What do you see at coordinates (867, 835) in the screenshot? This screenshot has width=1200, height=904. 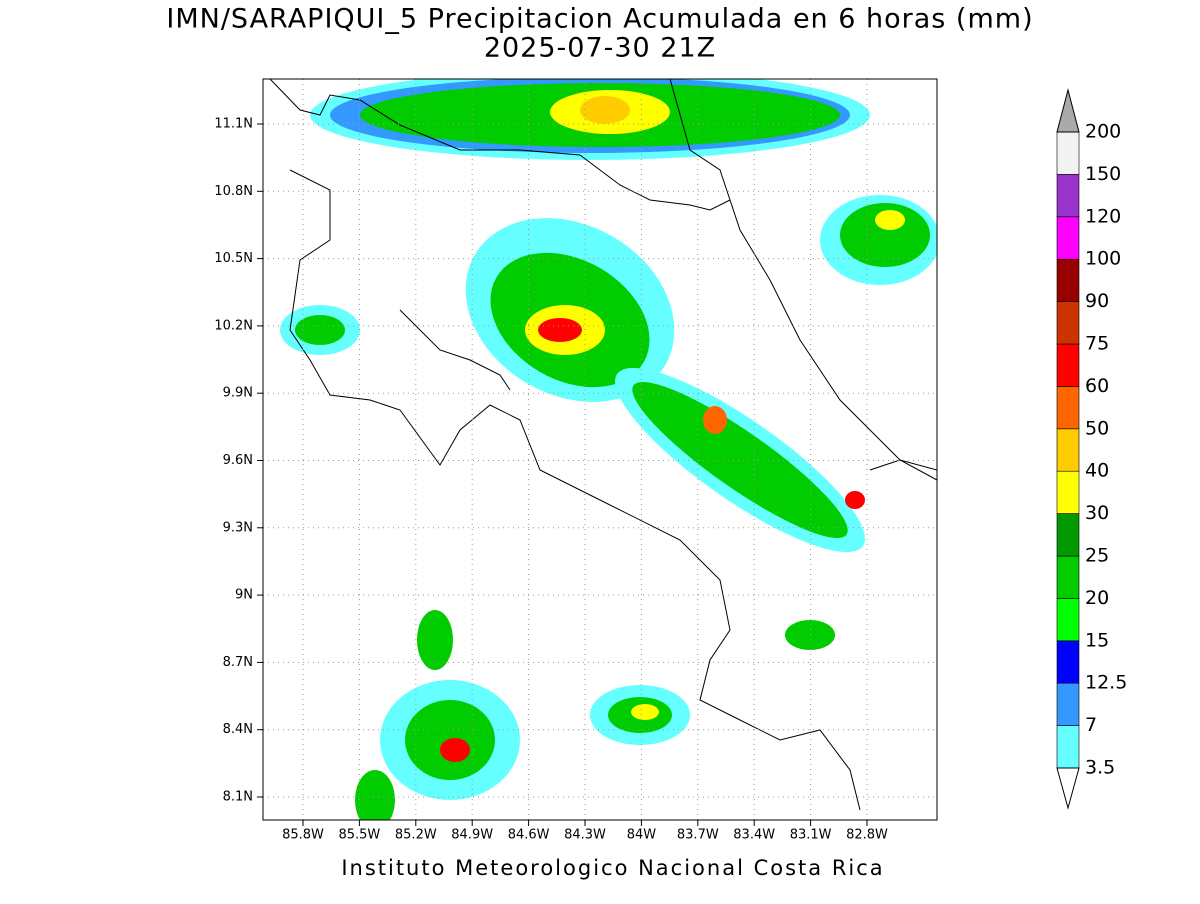 I see `lon-tick-label: 82.8W` at bounding box center [867, 835].